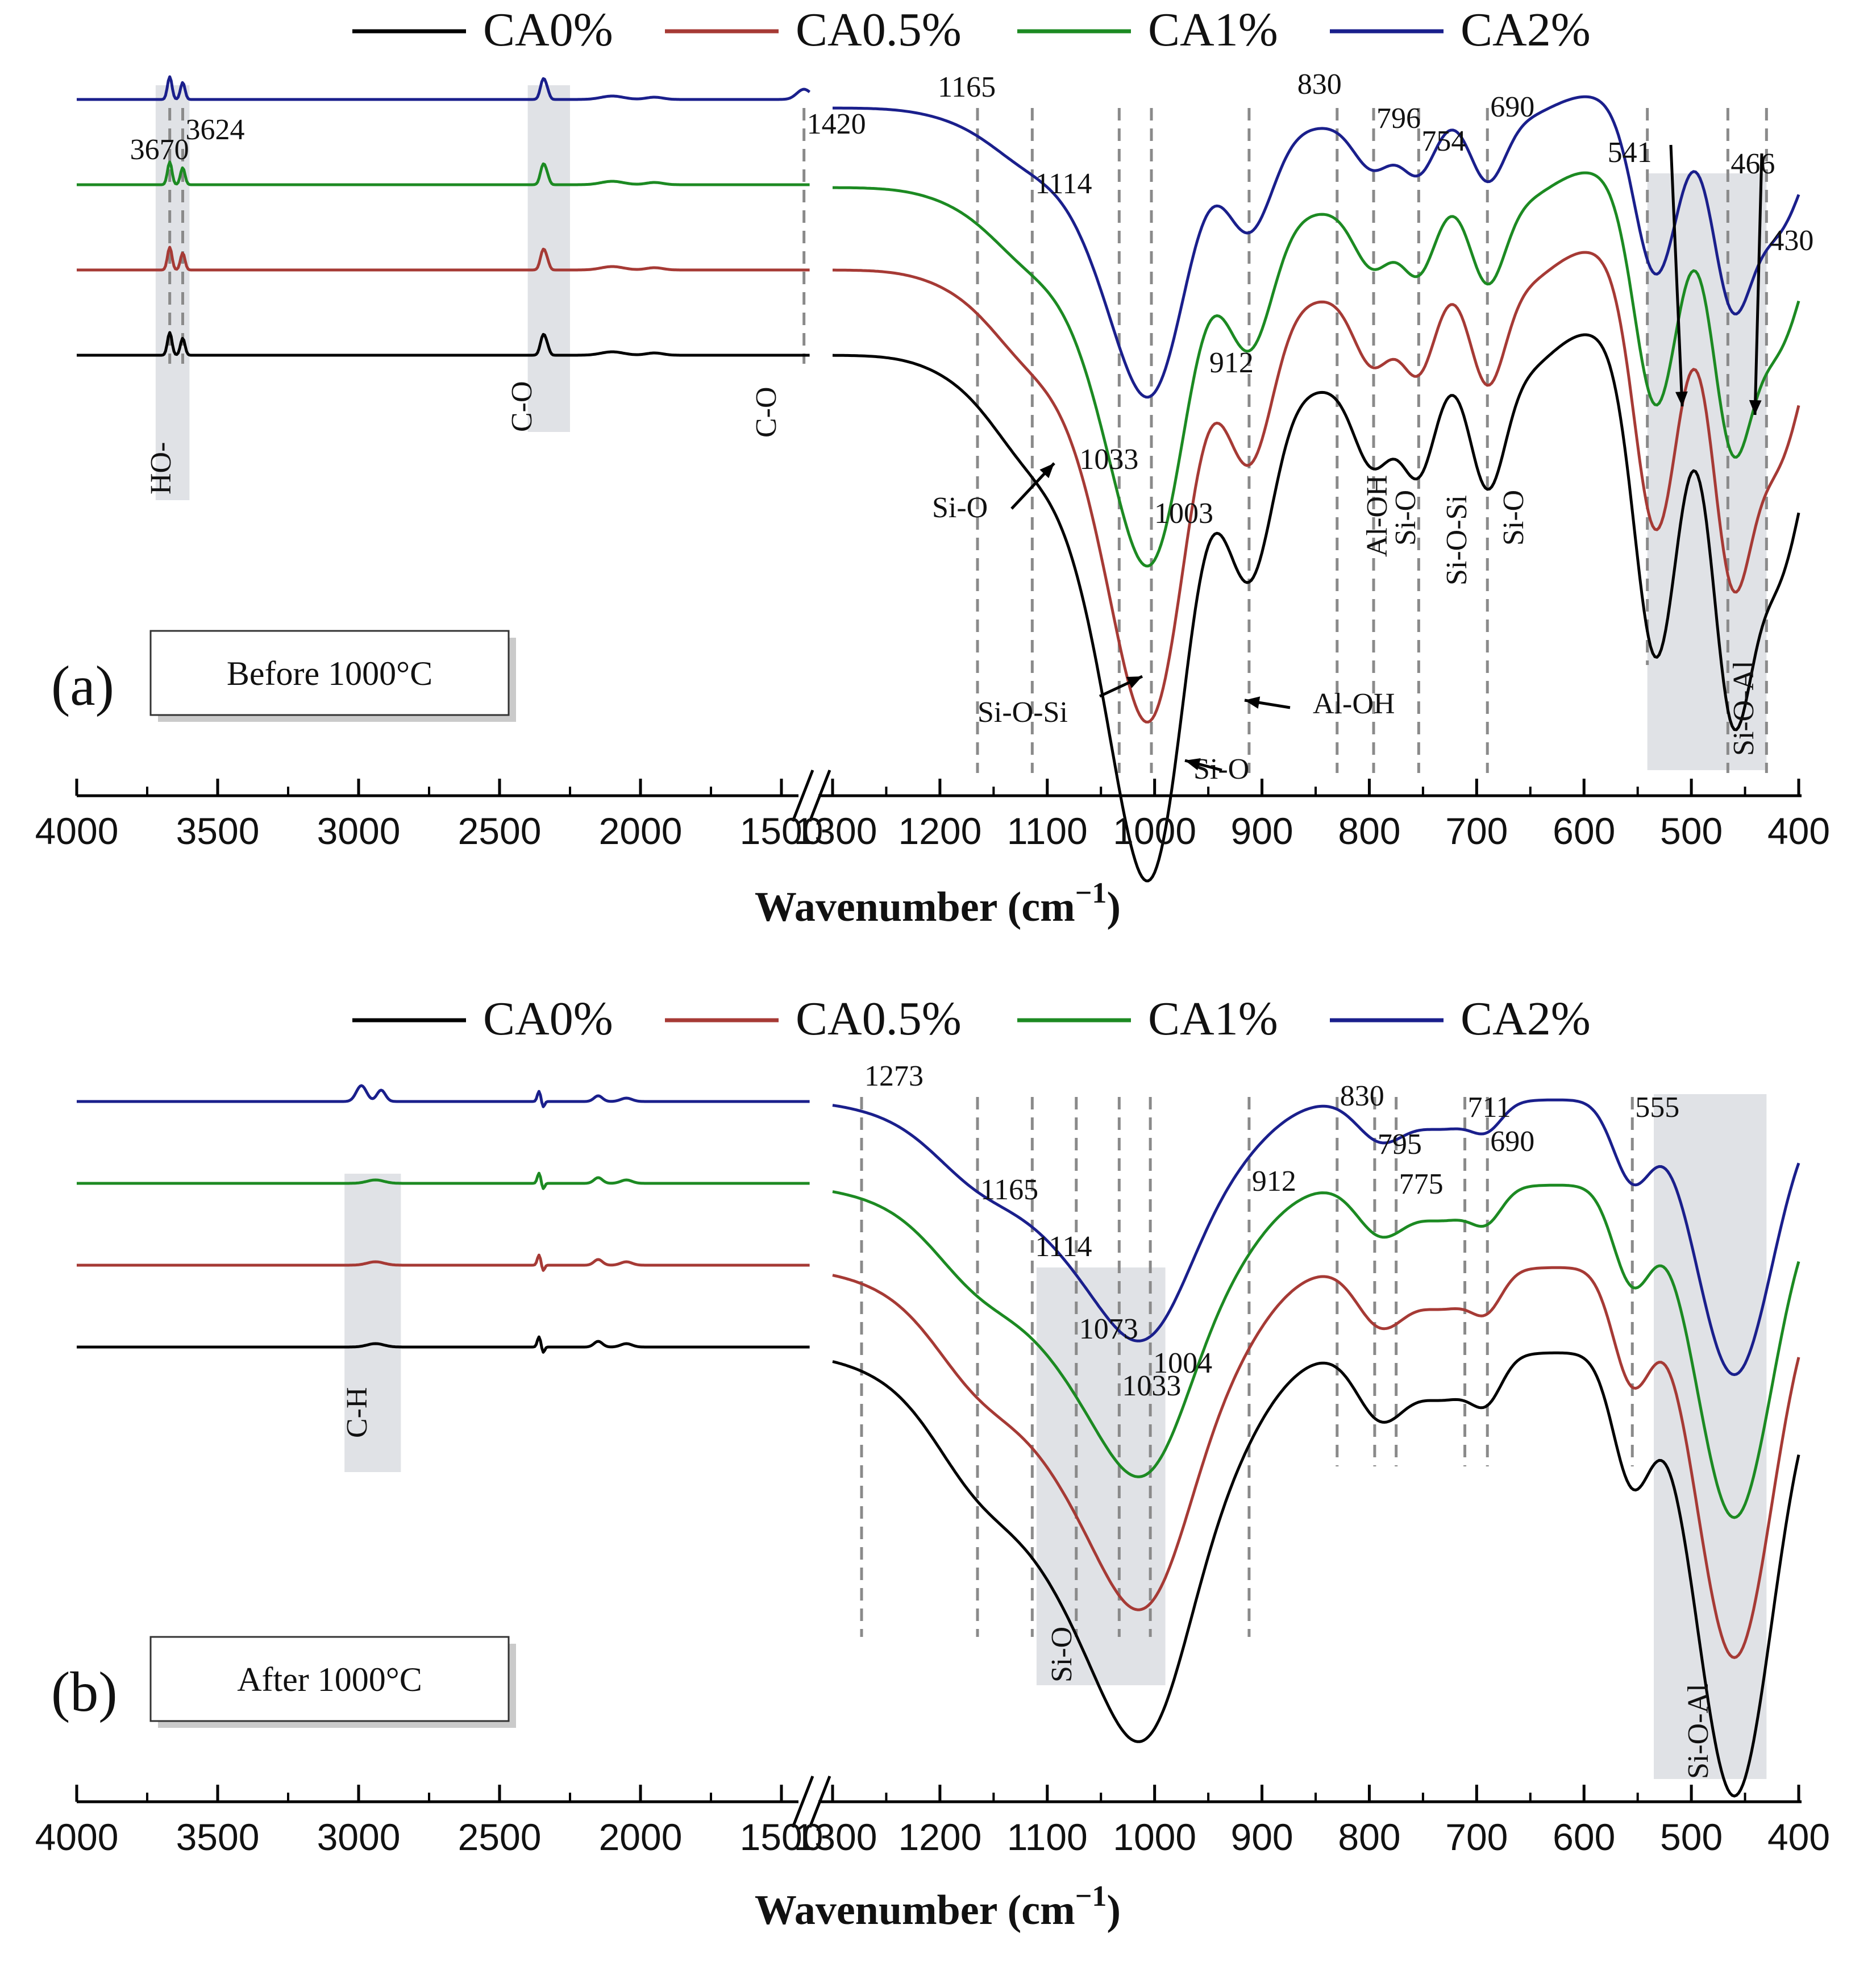 This screenshot has width=1876, height=1966. I want to click on peak-label: 1273, so click(894, 1076).